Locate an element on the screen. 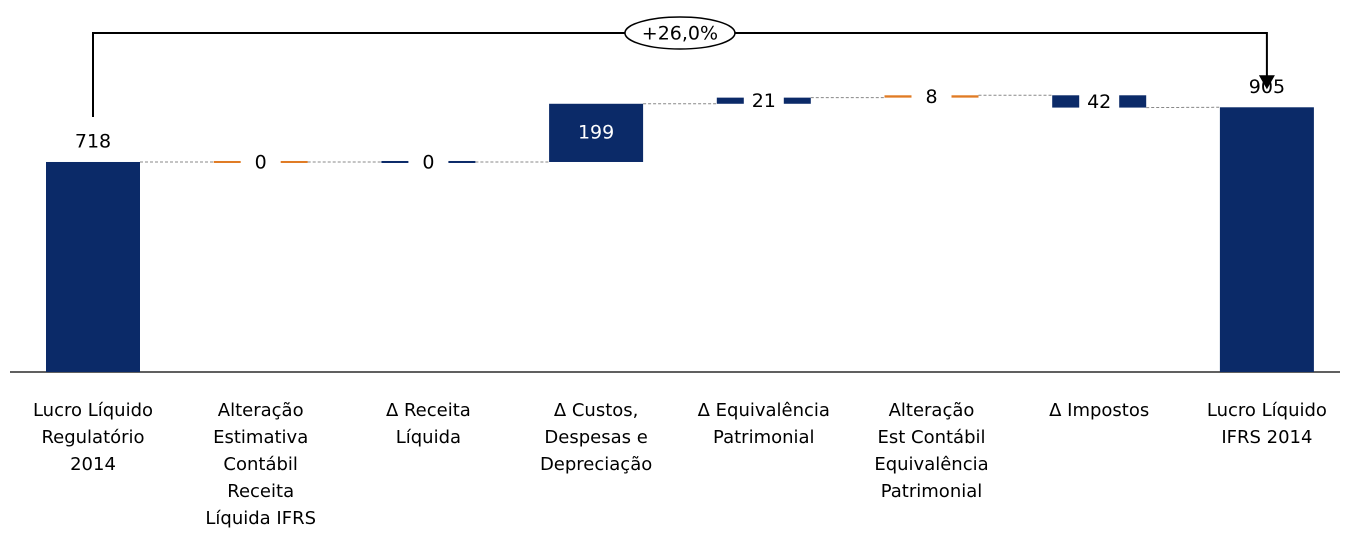 Image resolution: width=1348 pixels, height=549 pixels. value-label: 42 is located at coordinates (1099, 102).